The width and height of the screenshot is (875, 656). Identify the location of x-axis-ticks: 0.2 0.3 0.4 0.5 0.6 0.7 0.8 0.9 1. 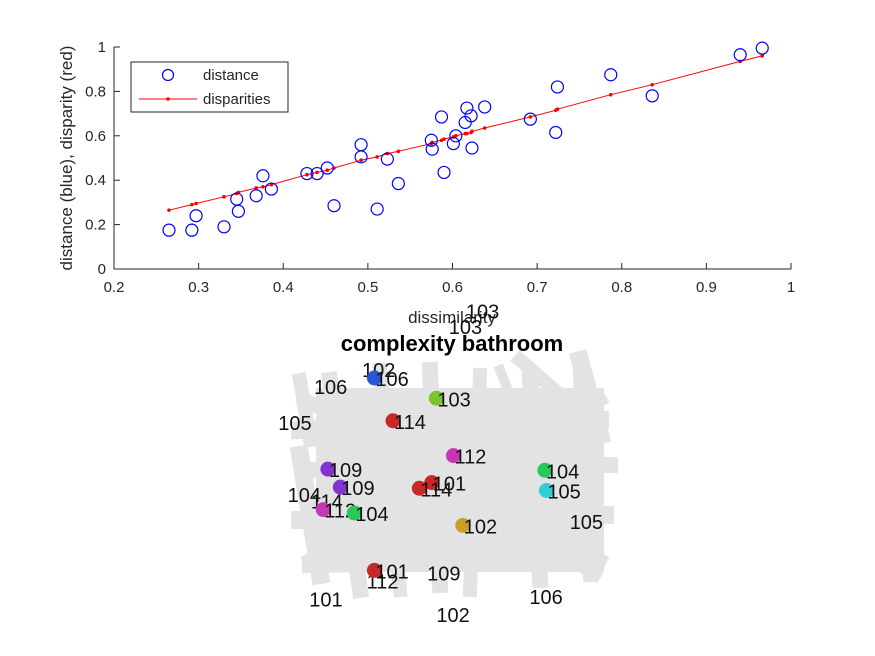
(449, 279).